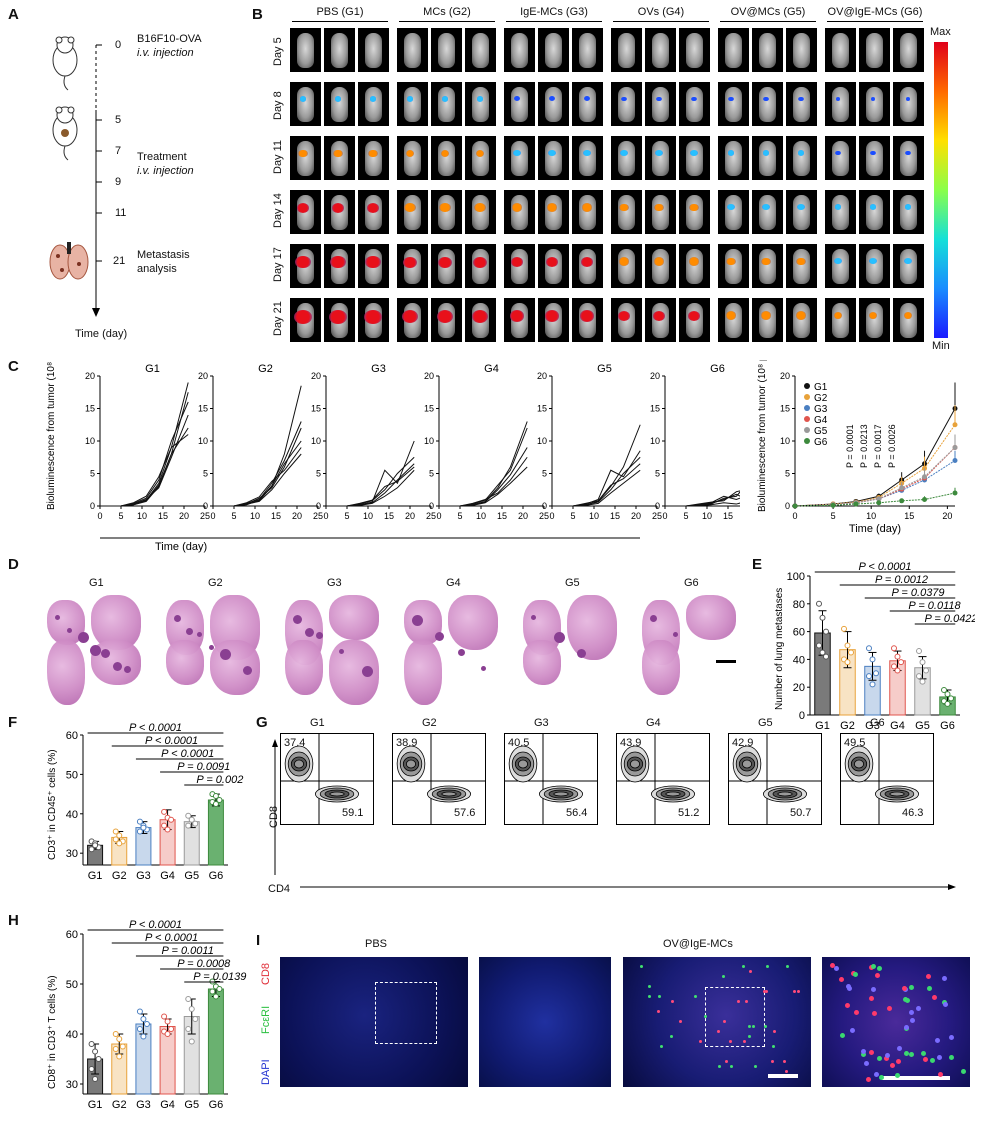 The width and height of the screenshot is (1000, 1127). Describe the element at coordinates (266, 973) in the screenshot. I see `channel-cd8-label: CD8` at that location.